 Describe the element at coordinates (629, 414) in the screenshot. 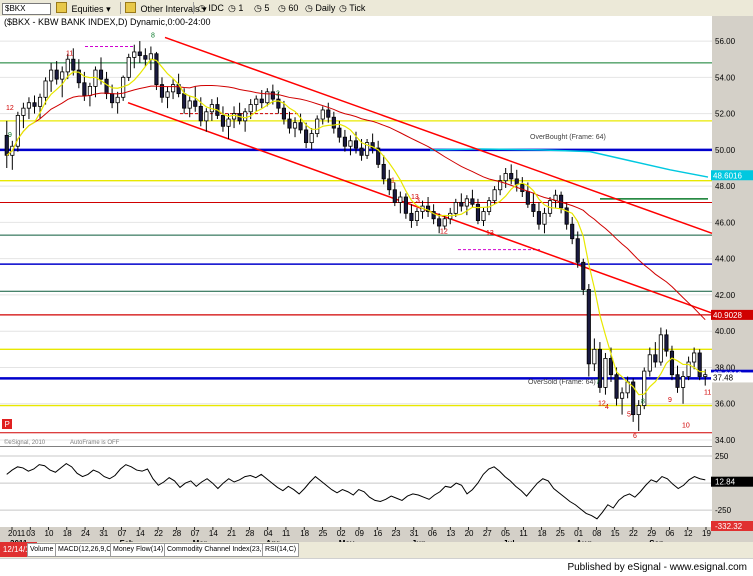

I see `setup-count-label: 5` at that location.